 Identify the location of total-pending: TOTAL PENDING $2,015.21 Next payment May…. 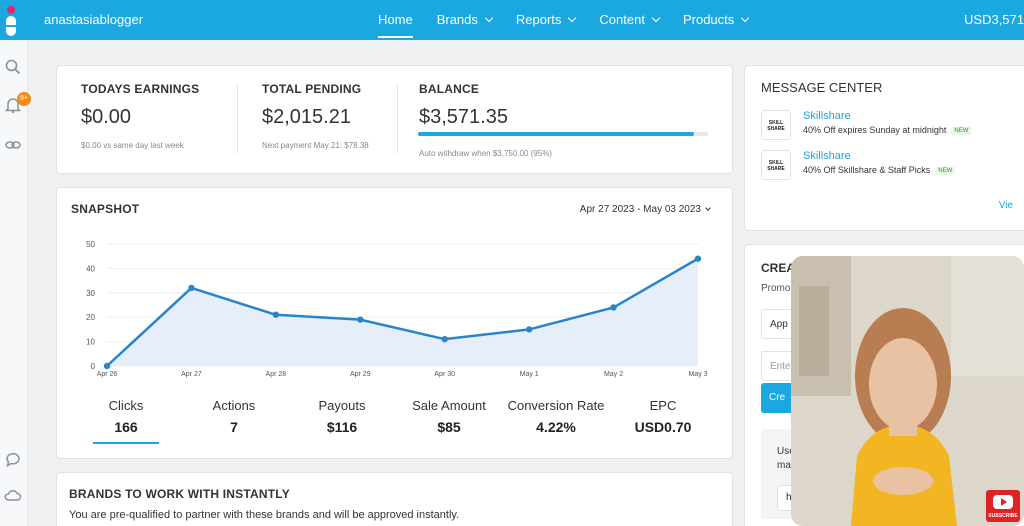
(315, 116).